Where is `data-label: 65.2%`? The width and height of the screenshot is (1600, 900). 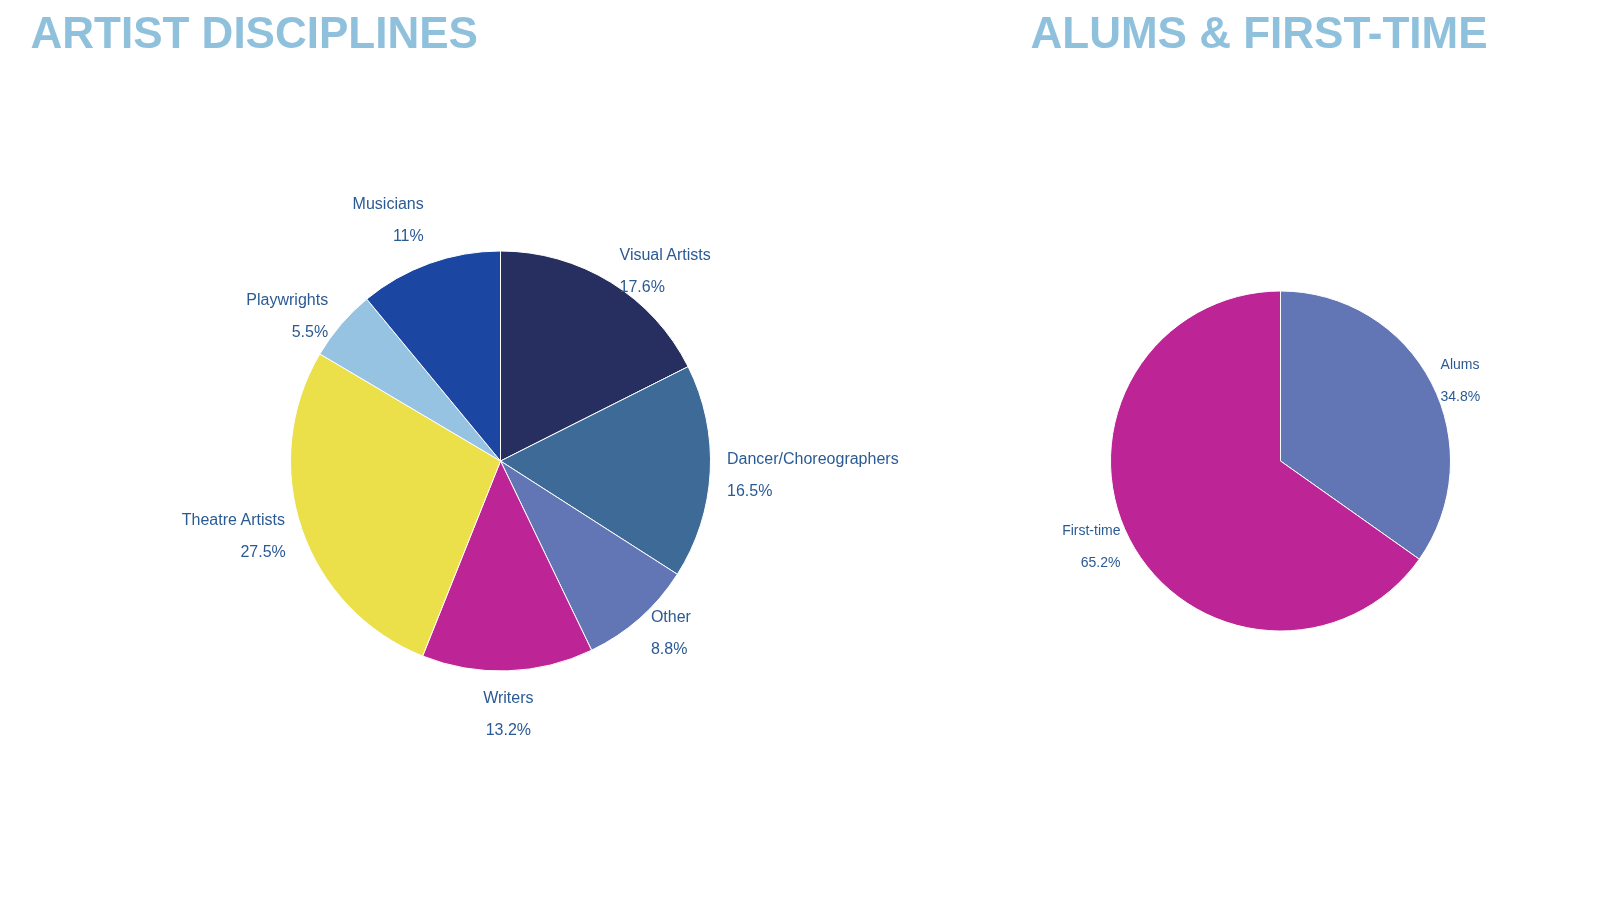 data-label: 65.2% is located at coordinates (1100, 561).